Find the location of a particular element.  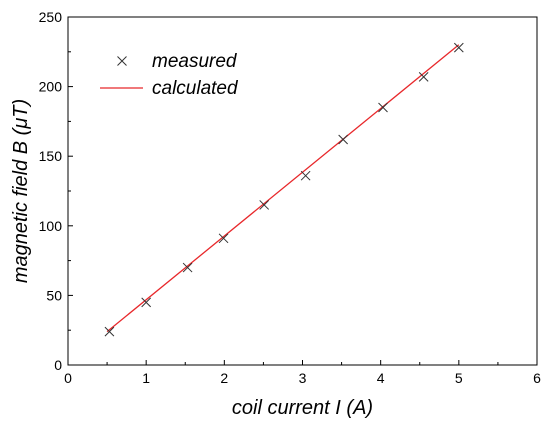

x-tick-label: 1 is located at coordinates (146, 378).